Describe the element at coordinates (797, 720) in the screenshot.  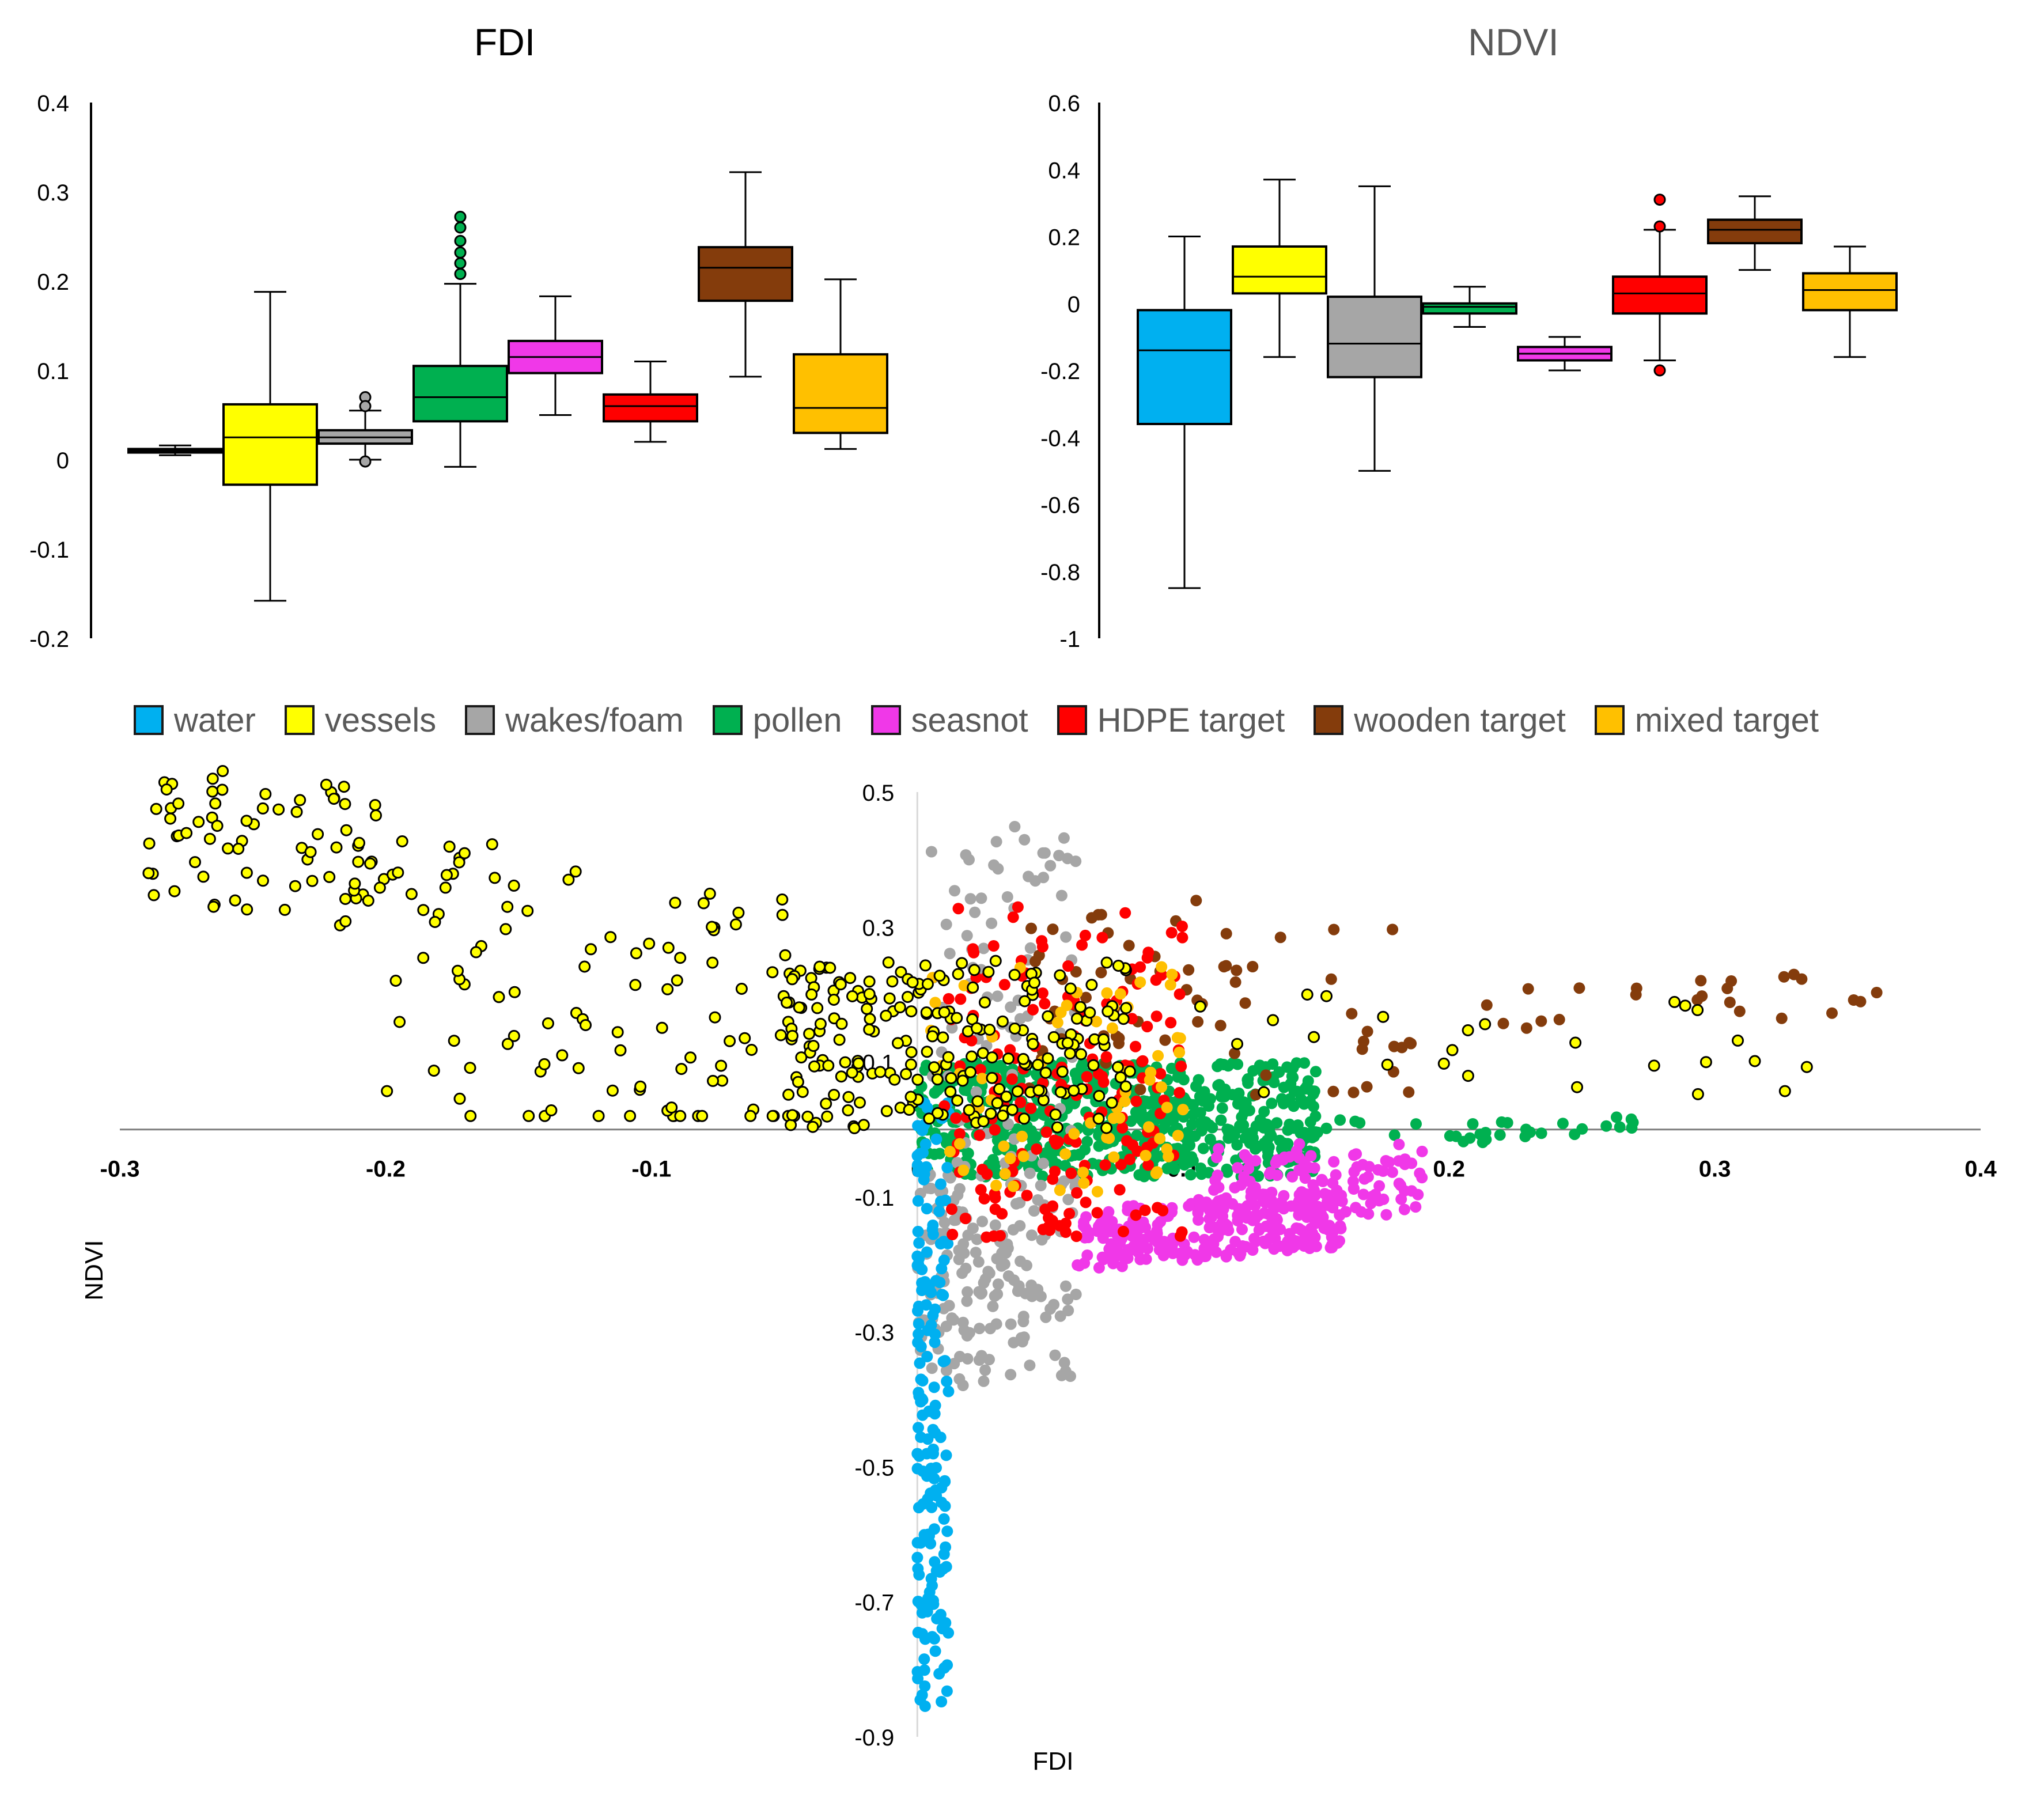
I see `legend-label: pollen` at that location.